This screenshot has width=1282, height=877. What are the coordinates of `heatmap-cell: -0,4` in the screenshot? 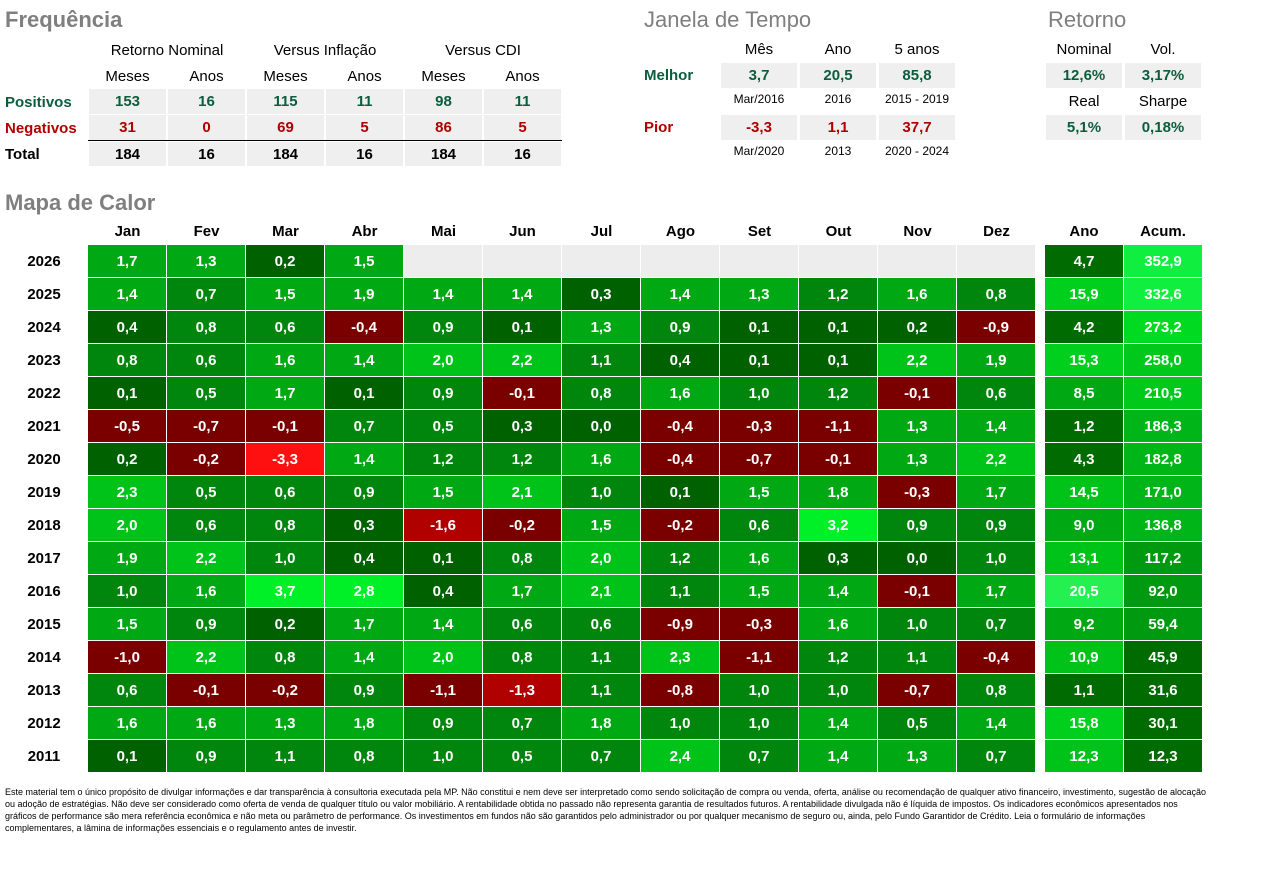 It's located at (680, 426).